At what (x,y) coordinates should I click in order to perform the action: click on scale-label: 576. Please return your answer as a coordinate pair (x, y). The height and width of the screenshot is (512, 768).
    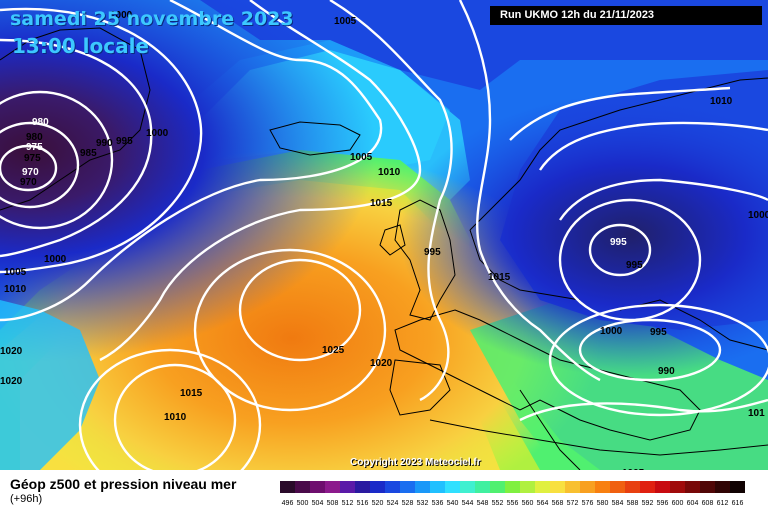
    Looking at the image, I should click on (588, 503).